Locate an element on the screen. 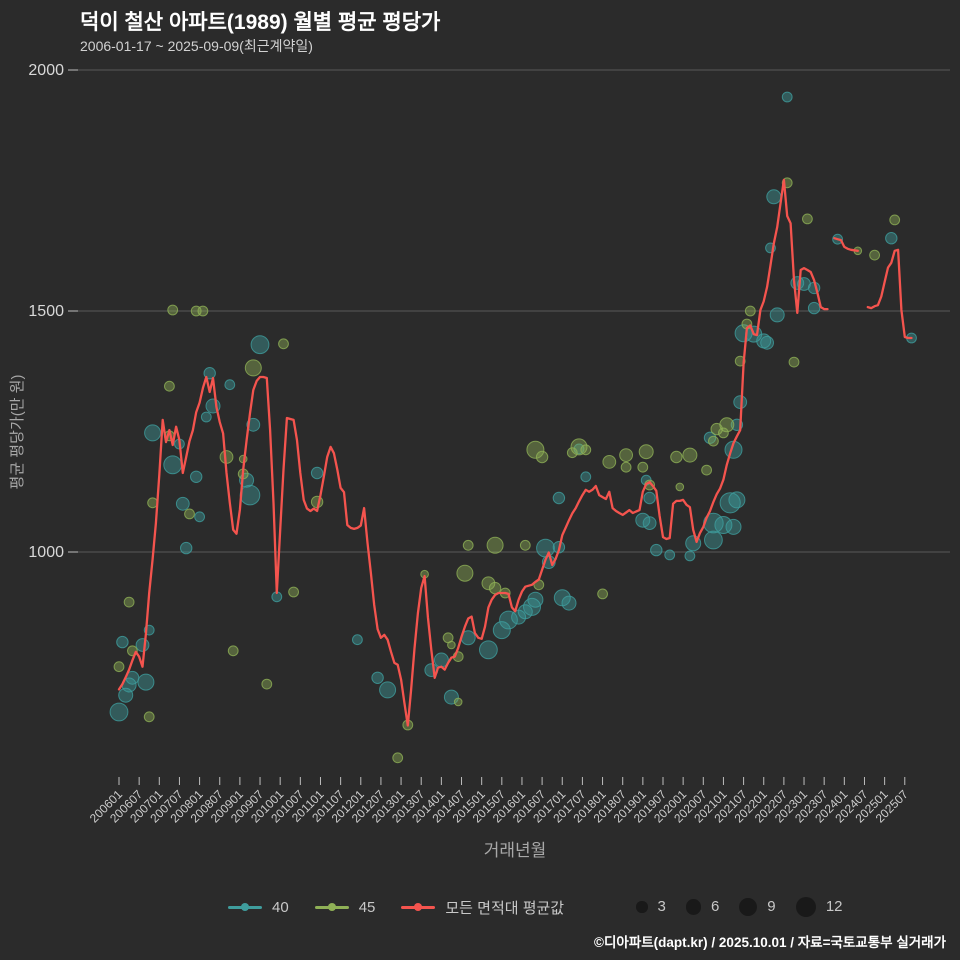 The width and height of the screenshot is (960, 960). size-circle-icon is located at coordinates (748, 907).